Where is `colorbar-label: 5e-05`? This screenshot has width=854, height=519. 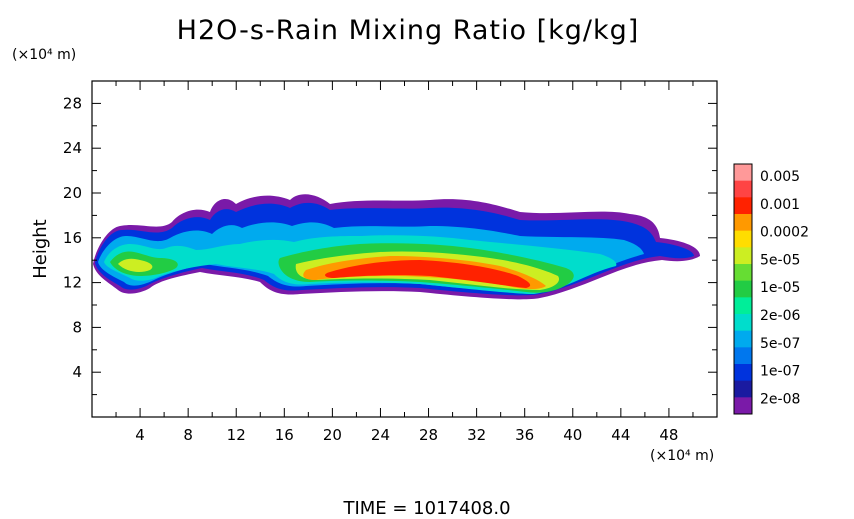
colorbar-label: 5e-05 is located at coordinates (780, 260).